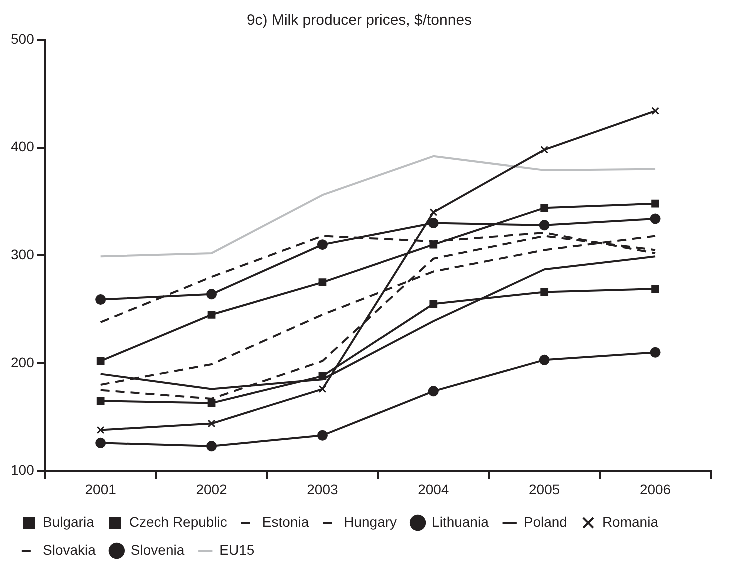 The height and width of the screenshot is (584, 729). What do you see at coordinates (212, 489) in the screenshot?
I see `x-tick-label: 2002` at bounding box center [212, 489].